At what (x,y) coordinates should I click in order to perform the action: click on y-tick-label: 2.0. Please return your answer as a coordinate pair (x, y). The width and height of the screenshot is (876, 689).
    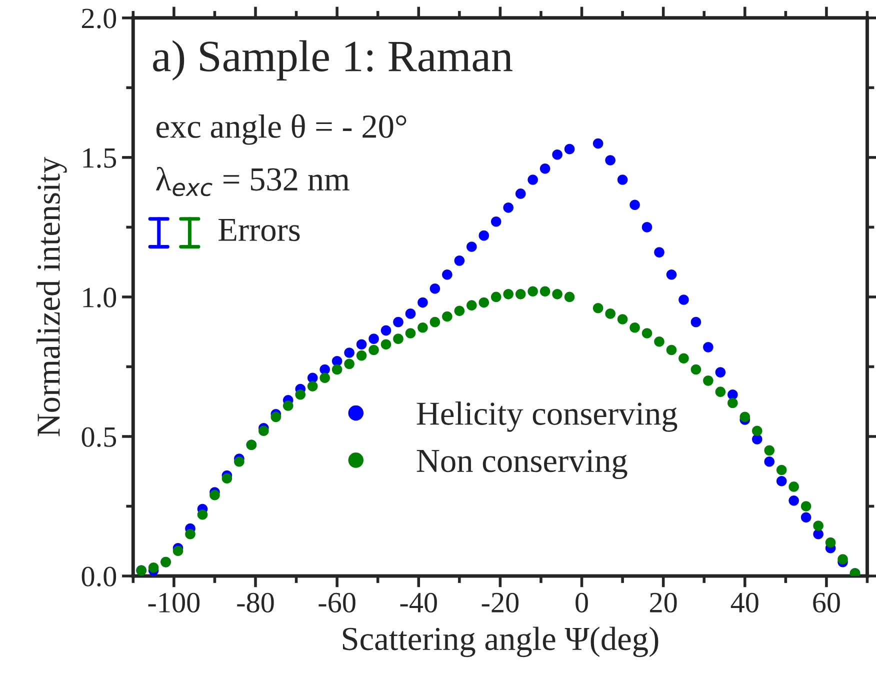
    Looking at the image, I should click on (99, 18).